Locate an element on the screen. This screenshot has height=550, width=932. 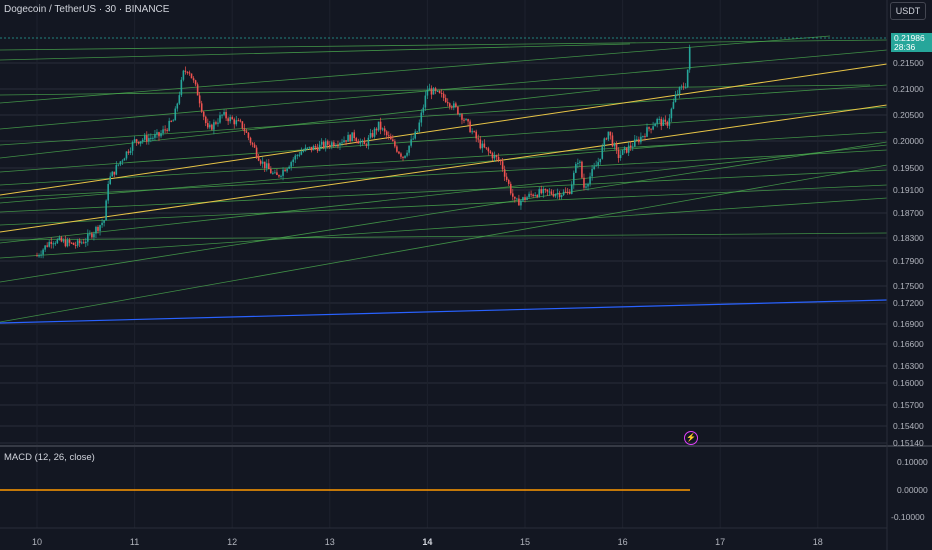
price-tick-label: 0.16600 is located at coordinates (908, 344).